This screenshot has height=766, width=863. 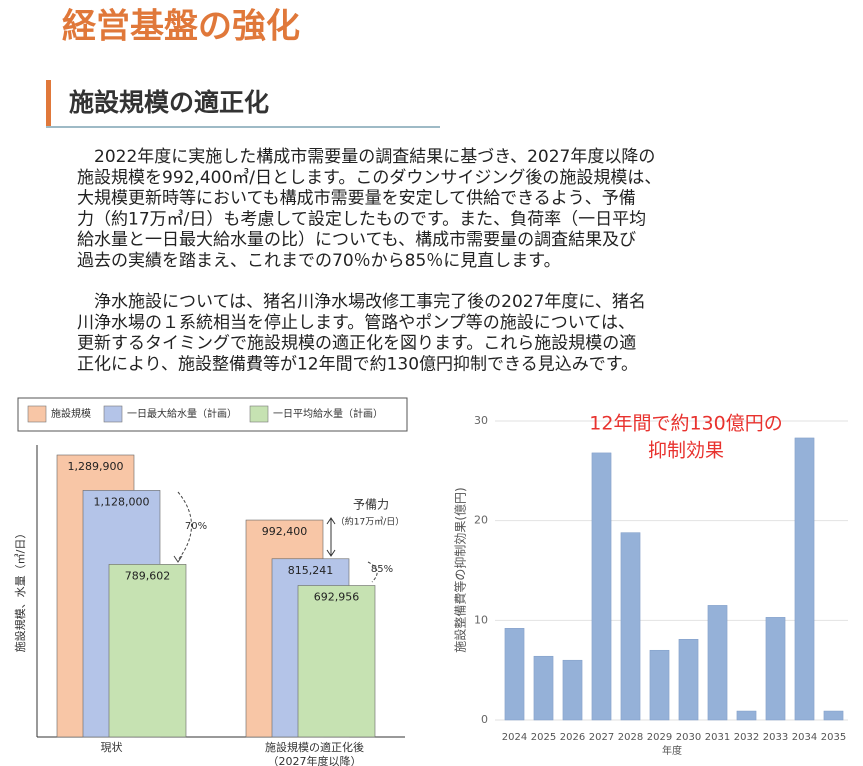 What do you see at coordinates (285, 531) in the screenshot?
I see `data-label: 992,400` at bounding box center [285, 531].